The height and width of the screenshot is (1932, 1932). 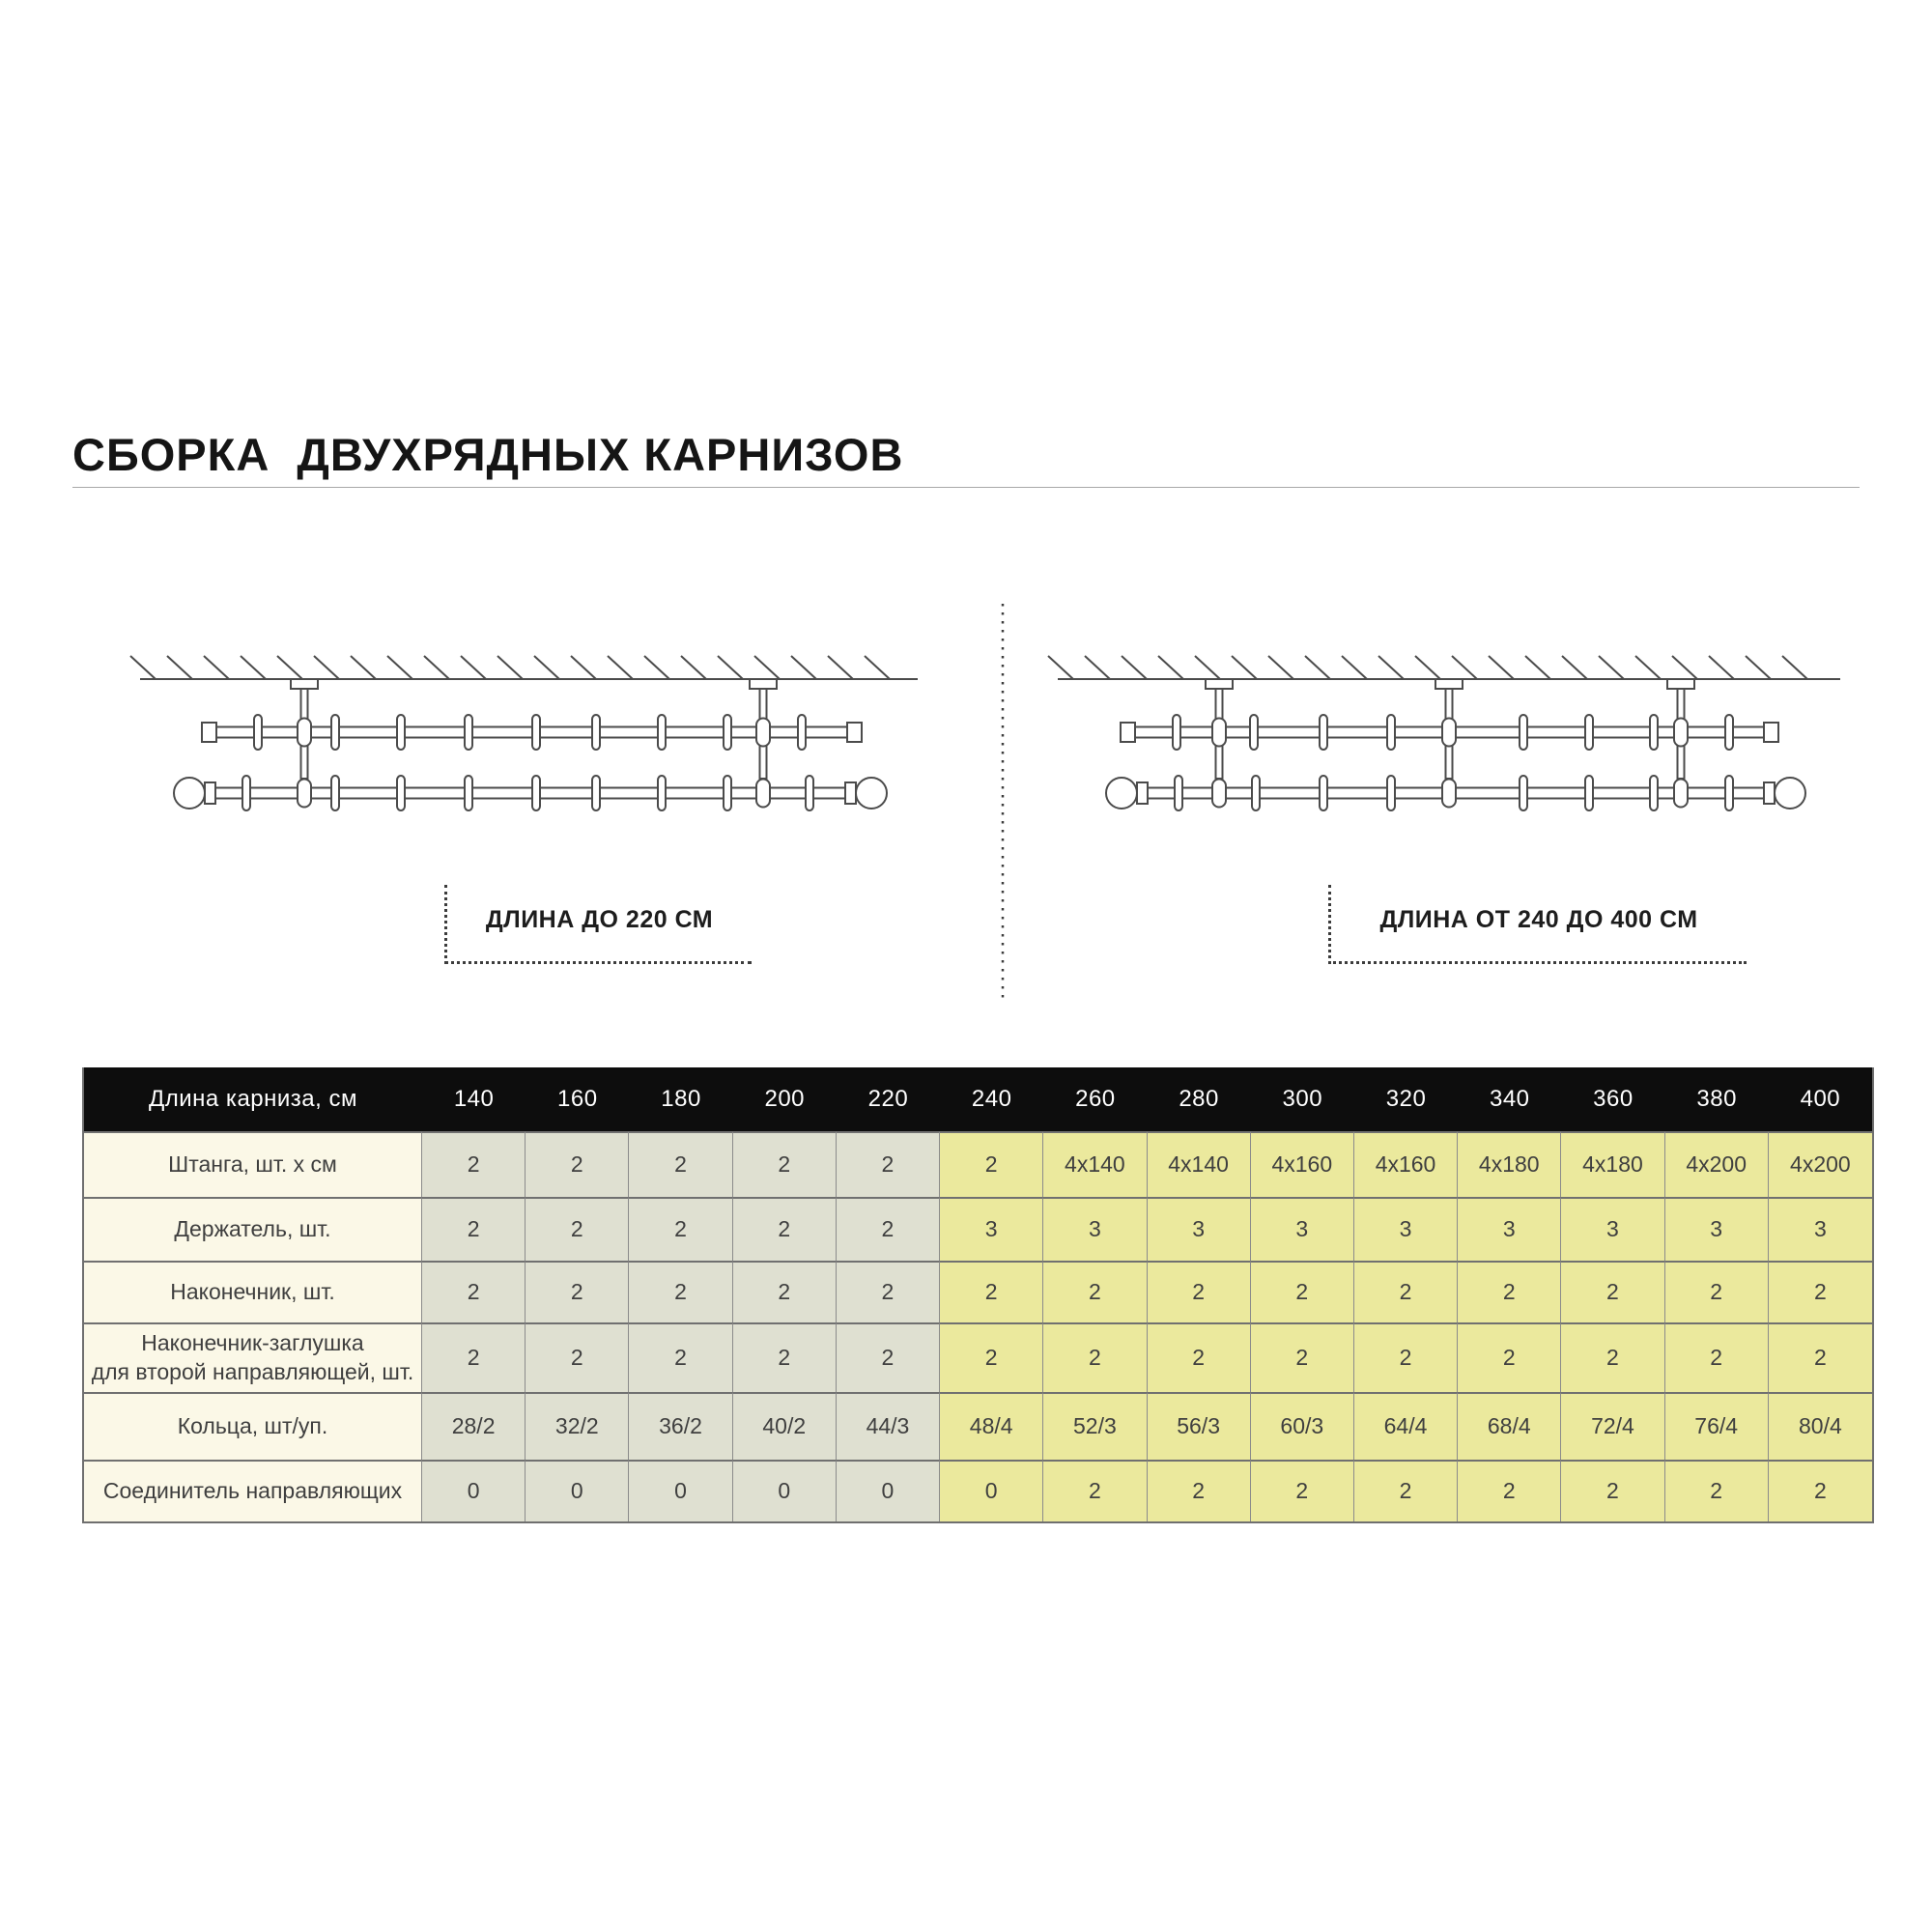 What do you see at coordinates (1302, 1164) in the screenshot?
I see `value-cell: 4x160` at bounding box center [1302, 1164].